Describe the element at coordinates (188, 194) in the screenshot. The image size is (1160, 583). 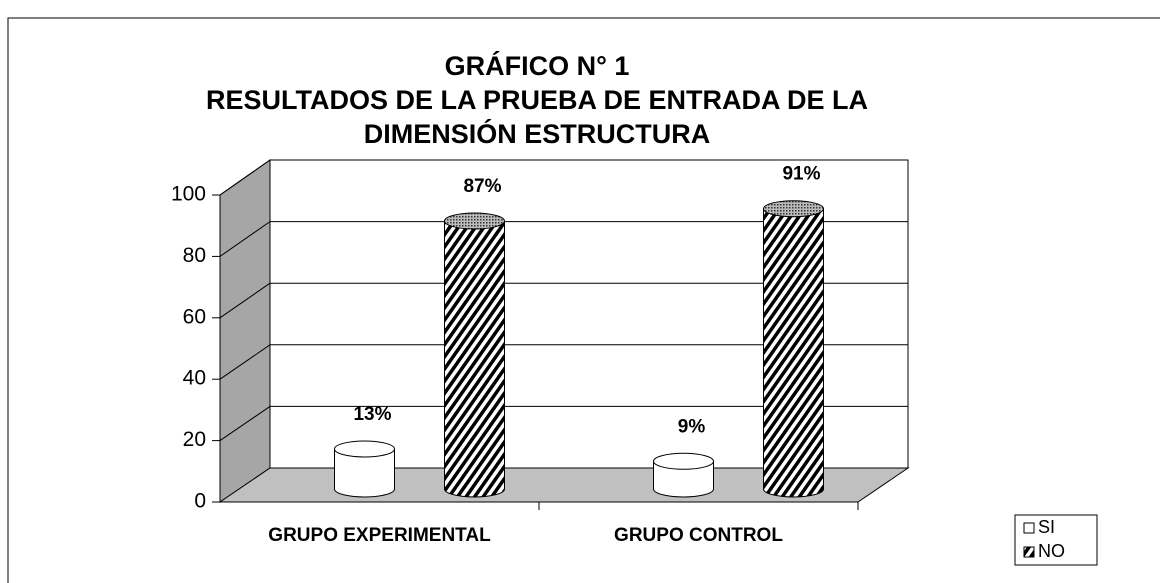
I see `y-tick-label: 100` at that location.